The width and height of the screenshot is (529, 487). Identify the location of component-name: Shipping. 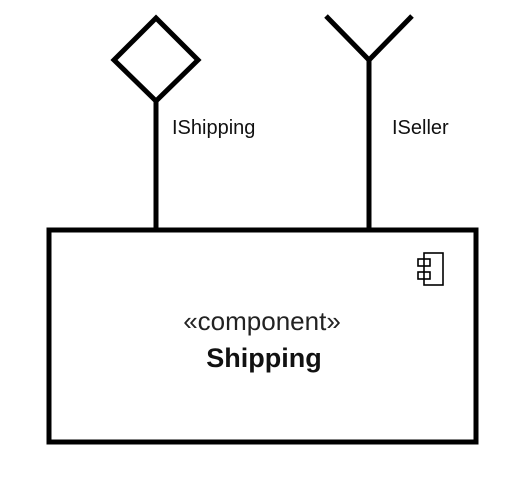
(263, 358).